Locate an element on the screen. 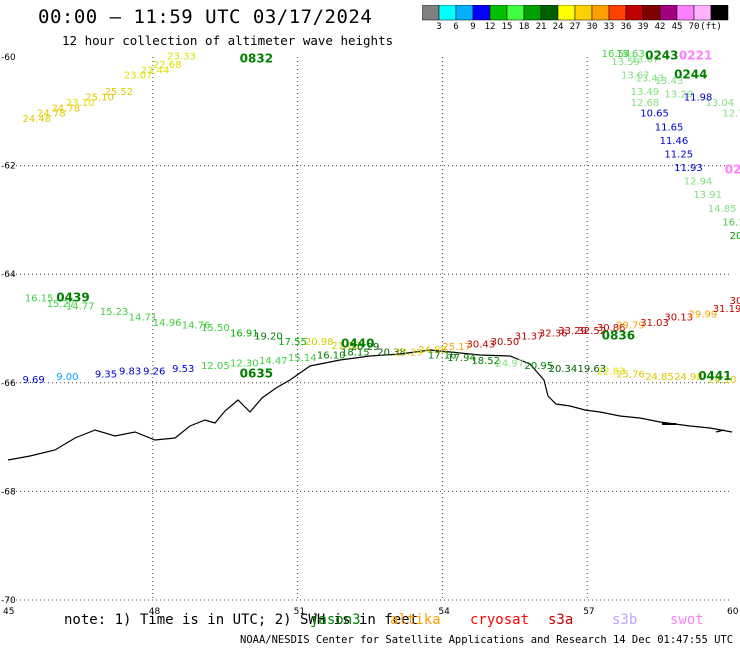  wave-height-value: 20.98 is located at coordinates (319, 342).